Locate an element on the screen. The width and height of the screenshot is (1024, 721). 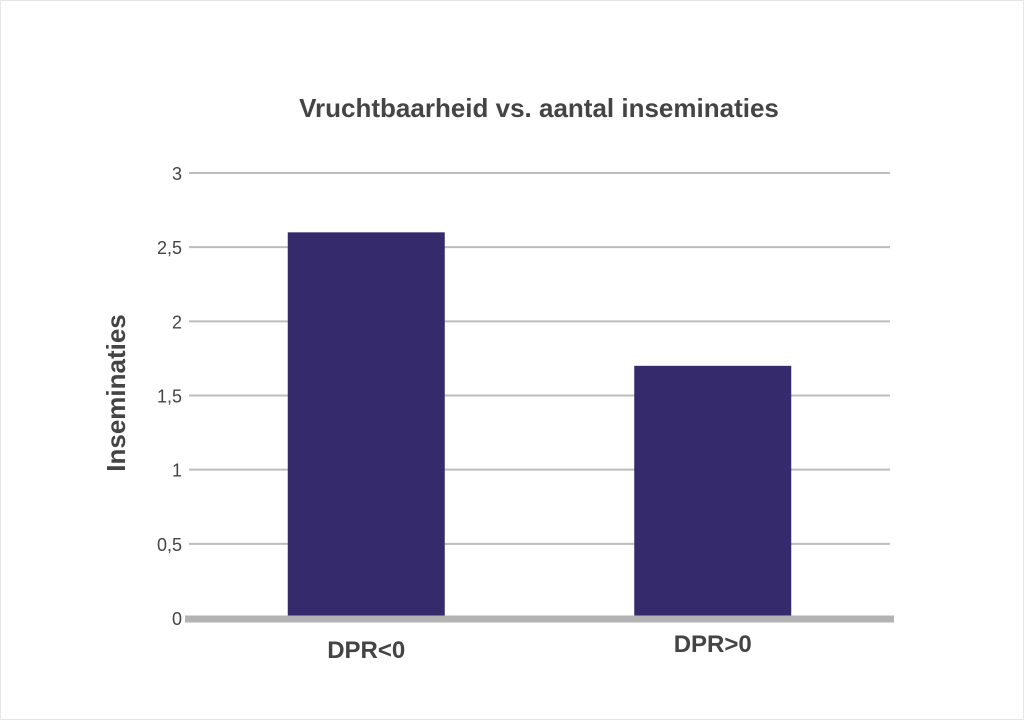
y-axis-title: Inseminaties is located at coordinates (116, 393).